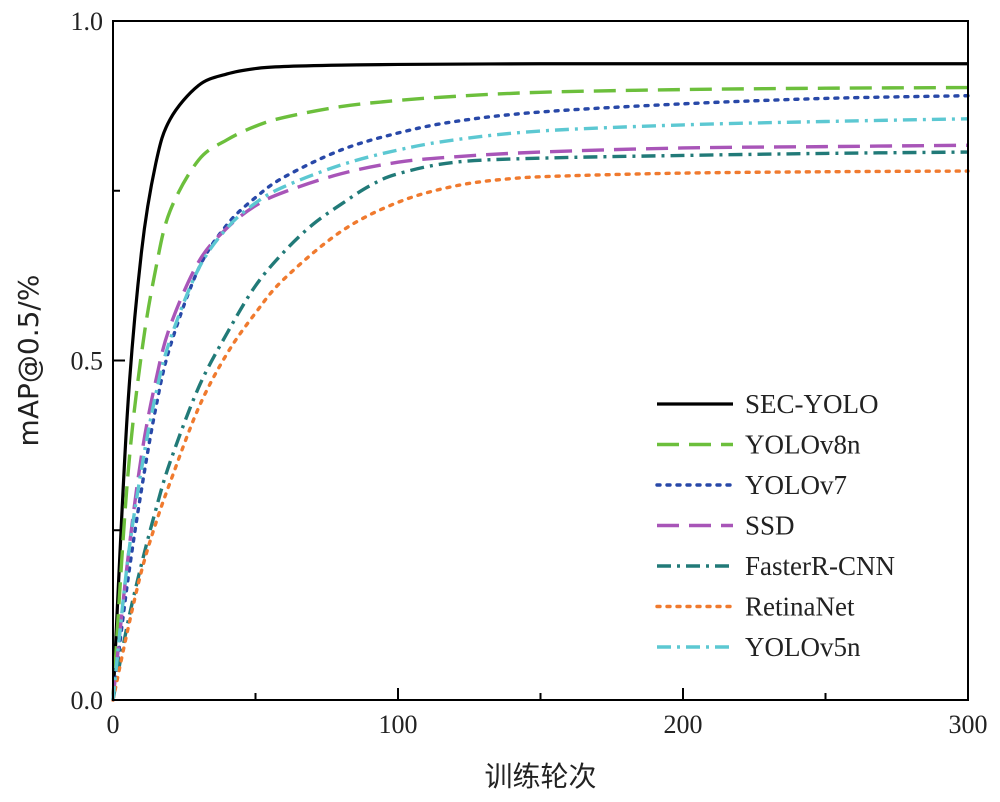 This screenshot has width=1000, height=802. I want to click on legend-label-3: SSD, so click(770, 526).